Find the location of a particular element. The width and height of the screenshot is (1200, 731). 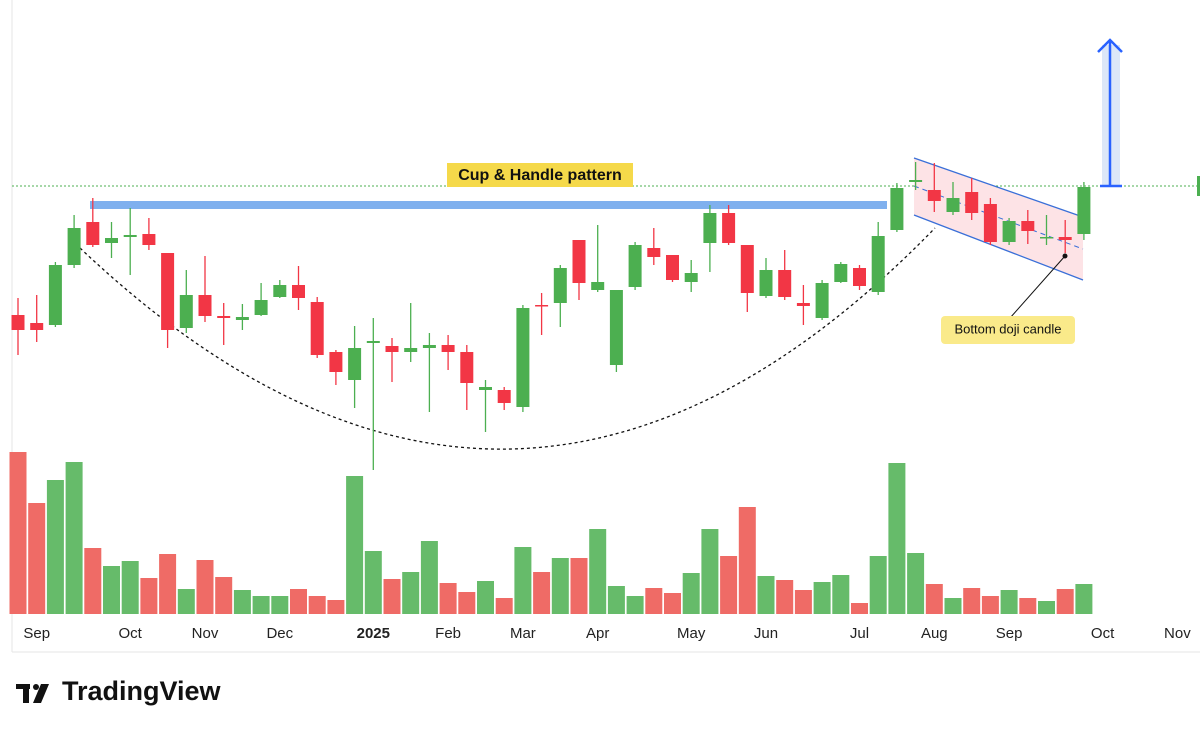

channel-midline is located at coordinates (998, 217).